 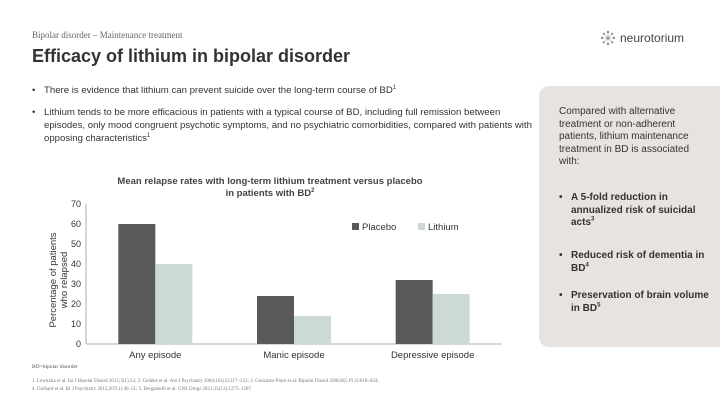 What do you see at coordinates (599, 305) in the screenshot?
I see `panel-item-ref: 5` at bounding box center [599, 305].